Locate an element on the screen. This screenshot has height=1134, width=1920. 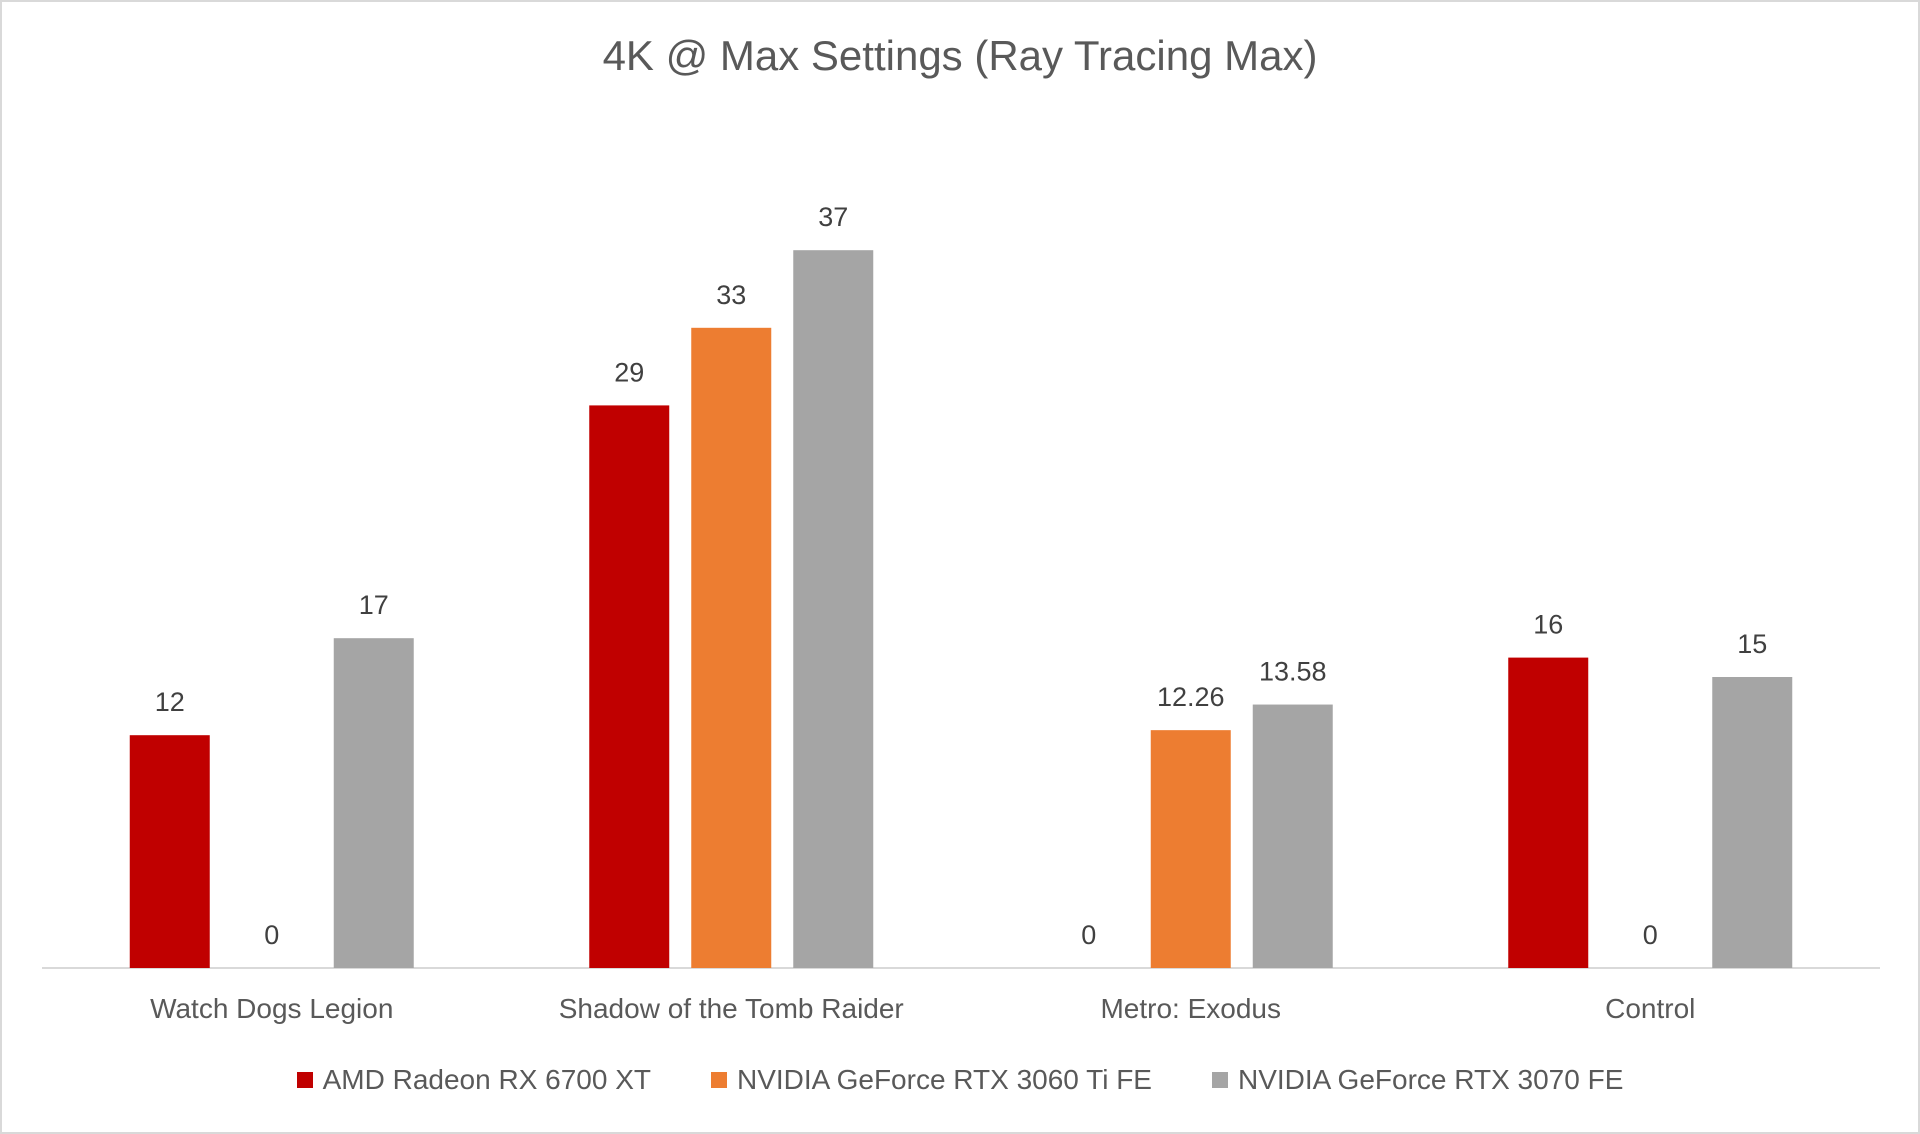
data-label-0-2: 17 is located at coordinates (374, 605).